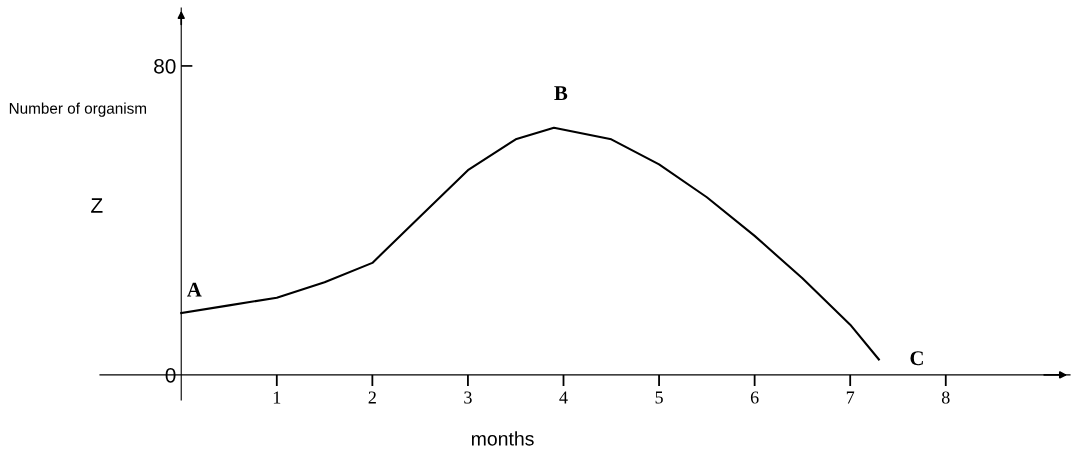 This screenshot has height=457, width=1078. I want to click on x-tick-label: 7, so click(850, 397).